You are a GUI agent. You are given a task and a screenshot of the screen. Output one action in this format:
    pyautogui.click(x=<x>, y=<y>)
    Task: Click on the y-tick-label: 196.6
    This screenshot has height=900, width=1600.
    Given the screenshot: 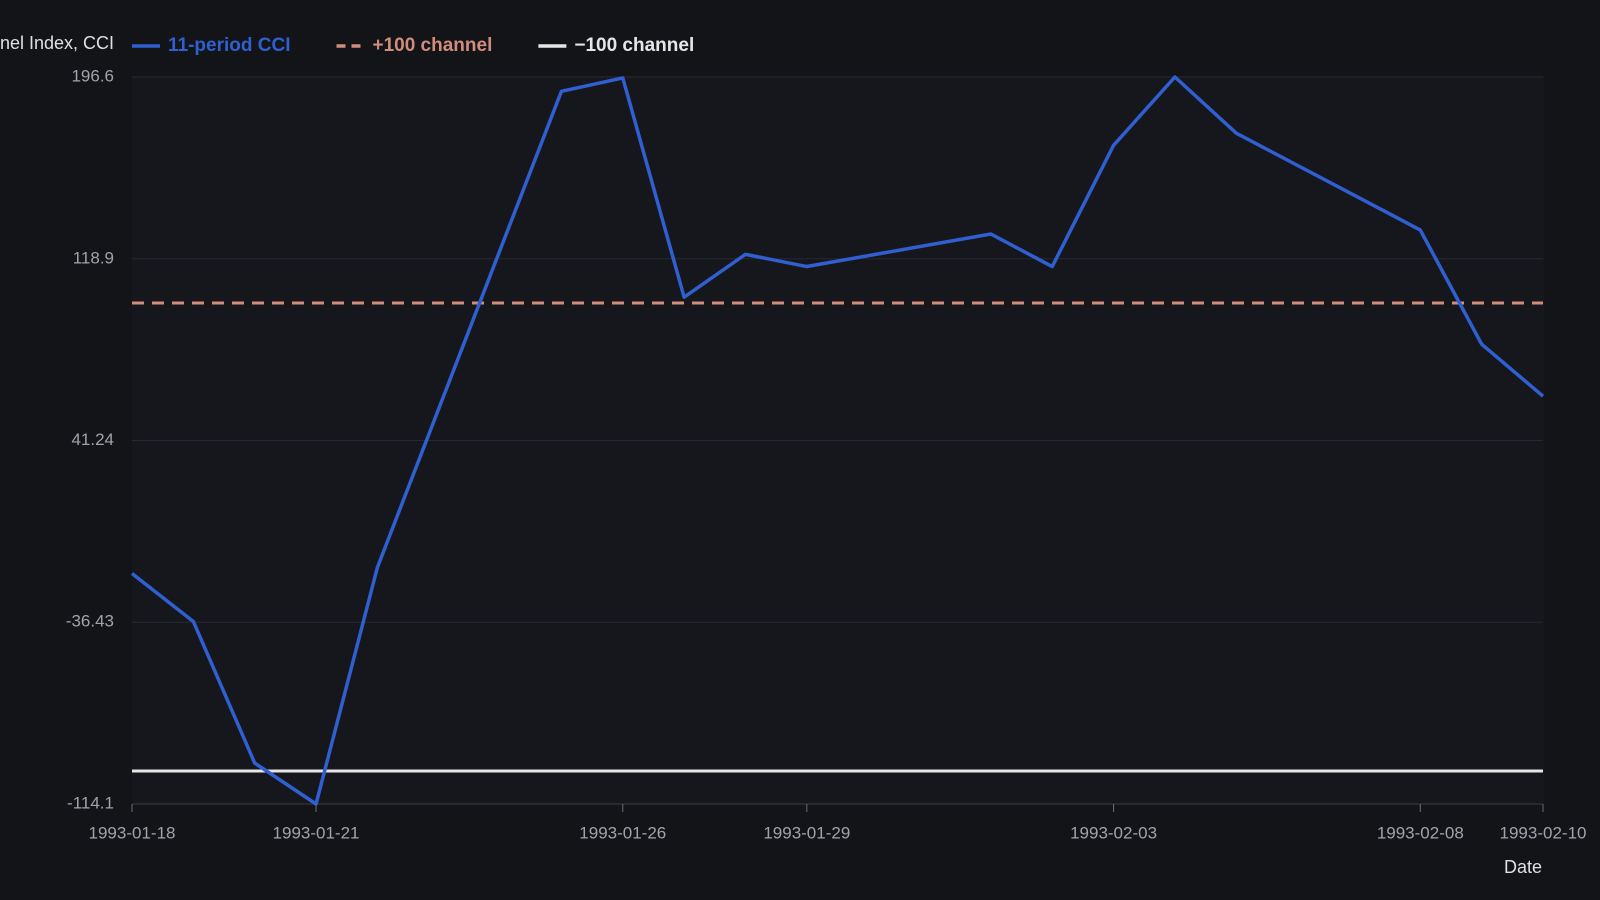 What is the action you would take?
    pyautogui.click(x=92, y=75)
    